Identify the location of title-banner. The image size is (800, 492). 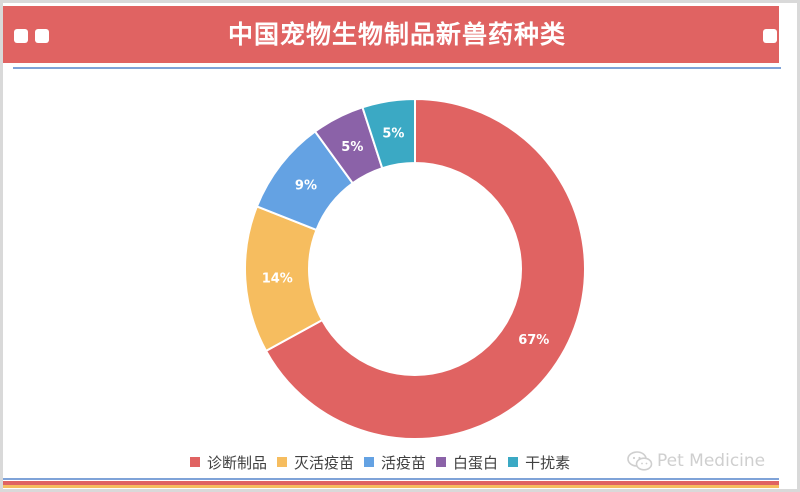
(391, 34).